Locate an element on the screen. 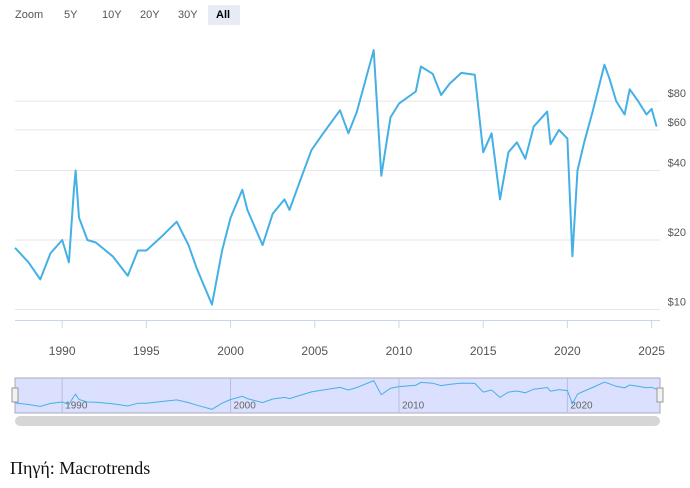 This screenshot has height=488, width=690. x-tick-label: 2025 is located at coordinates (651, 351).